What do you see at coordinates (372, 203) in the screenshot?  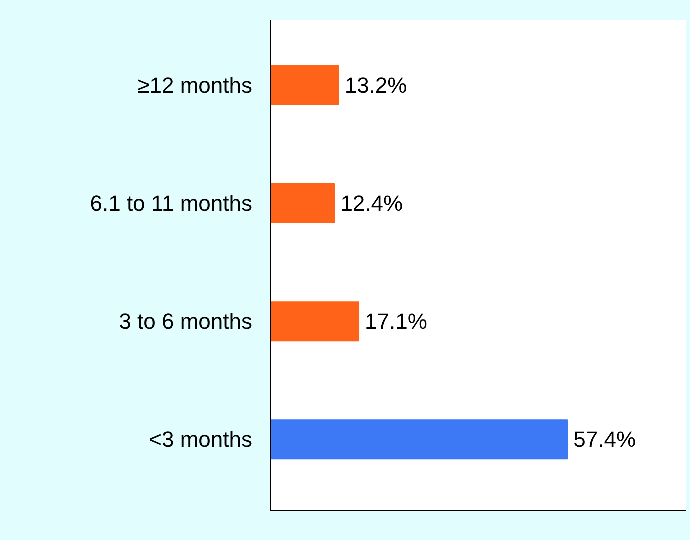 I see `data-label: 12.4%` at bounding box center [372, 203].